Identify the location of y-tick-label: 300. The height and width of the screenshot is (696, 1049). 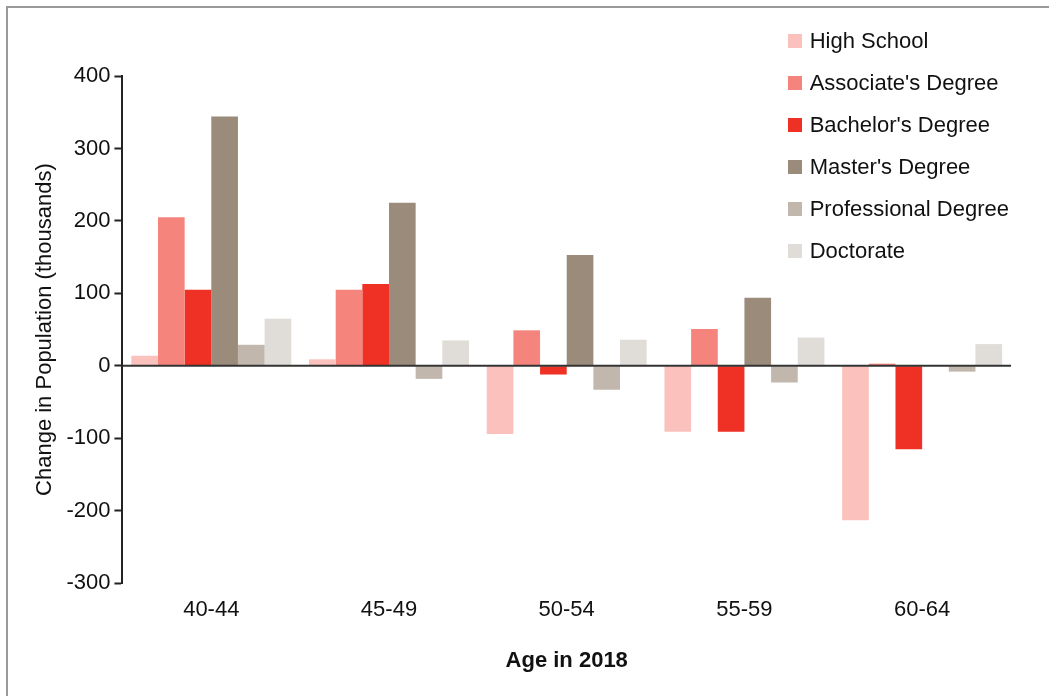
(92, 147).